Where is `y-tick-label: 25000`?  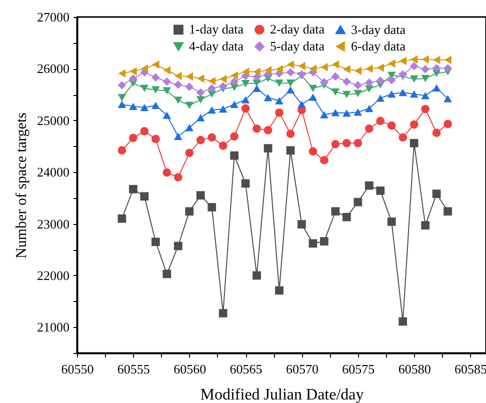
y-tick-label: 25000 is located at coordinates (53, 120).